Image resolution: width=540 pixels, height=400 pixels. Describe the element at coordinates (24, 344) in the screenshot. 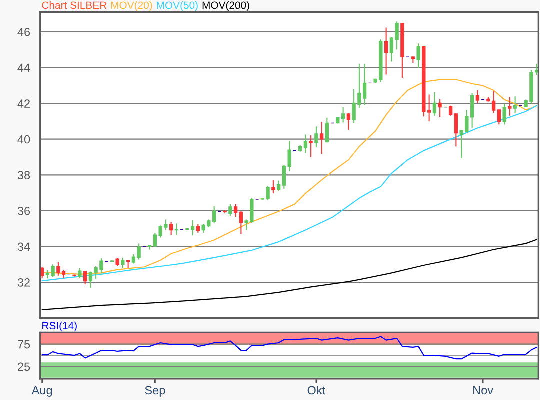

I see `y-tick-label: 75` at that location.